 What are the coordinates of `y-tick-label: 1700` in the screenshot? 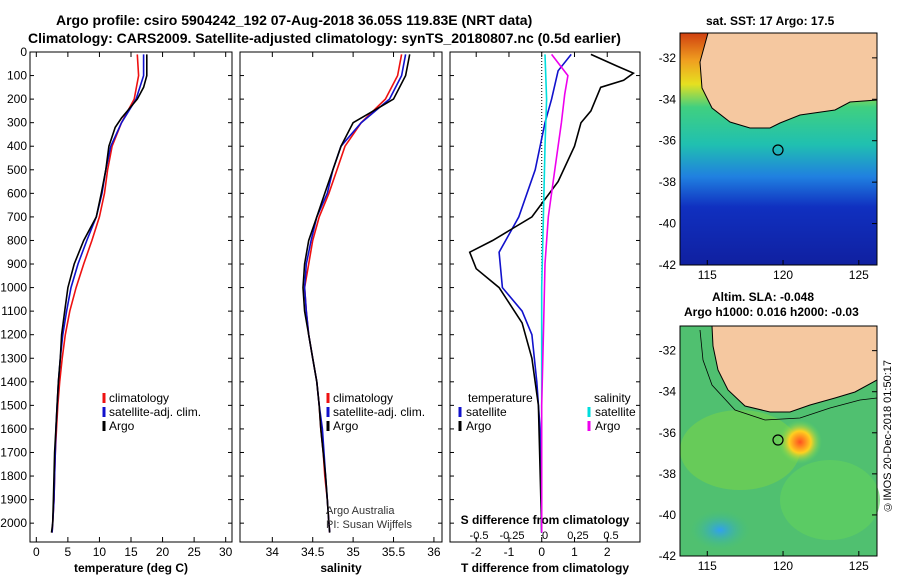 It's located at (13, 452).